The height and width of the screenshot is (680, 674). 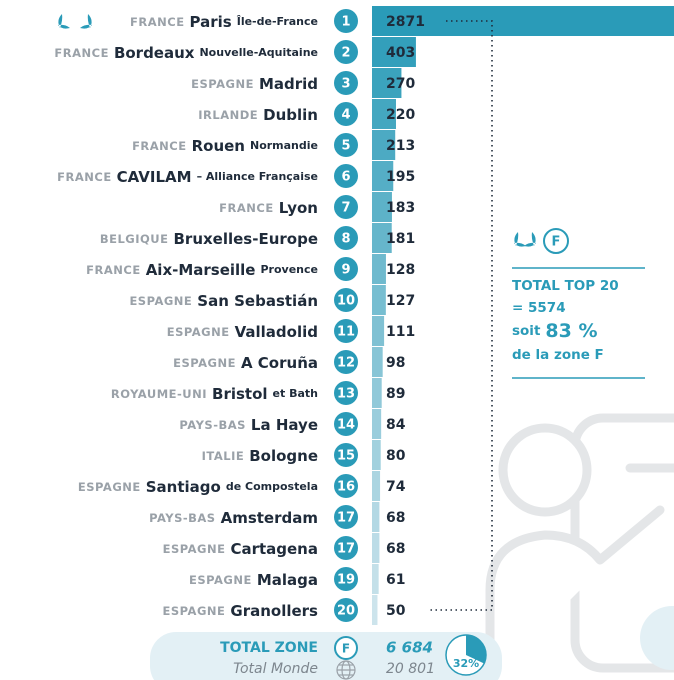 What do you see at coordinates (346, 487) in the screenshot?
I see `rank: 16` at bounding box center [346, 487].